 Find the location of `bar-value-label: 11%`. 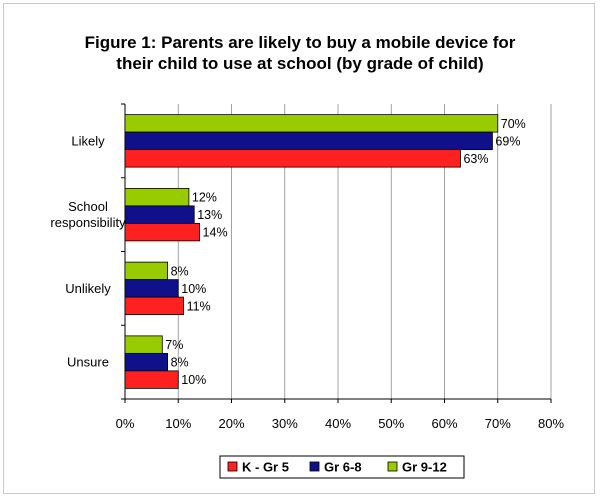

bar-value-label: 11% is located at coordinates (199, 306).